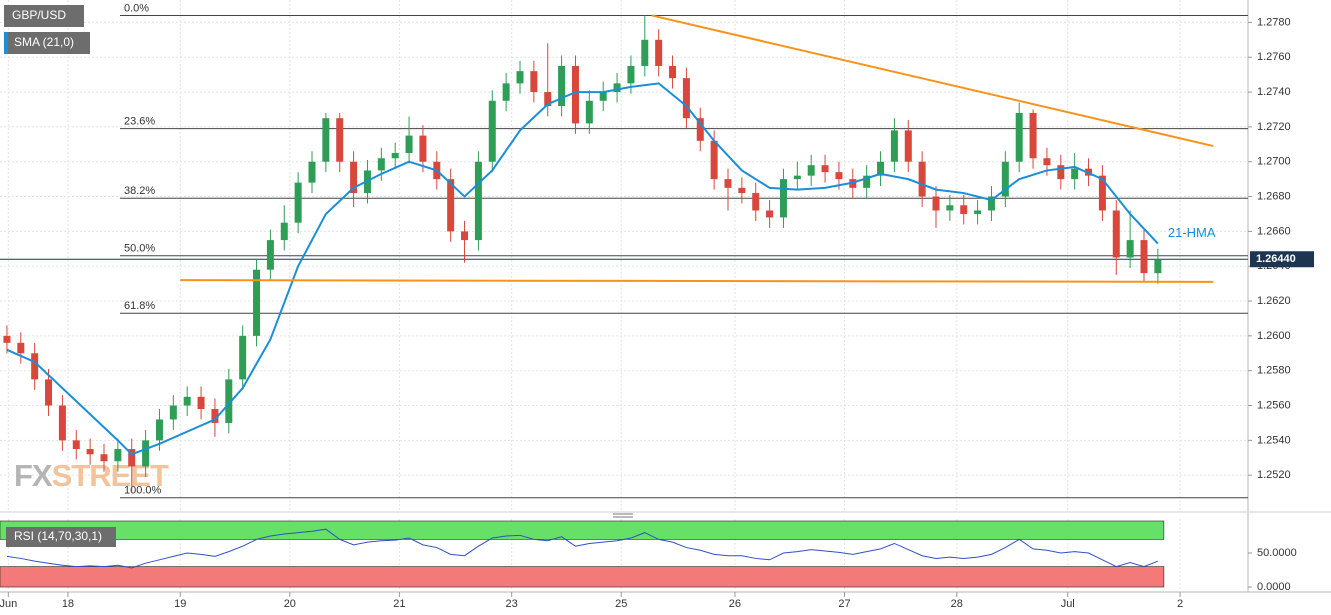 Image resolution: width=1331 pixels, height=615 pixels. I want to click on fib-label: 61.8%, so click(139, 306).